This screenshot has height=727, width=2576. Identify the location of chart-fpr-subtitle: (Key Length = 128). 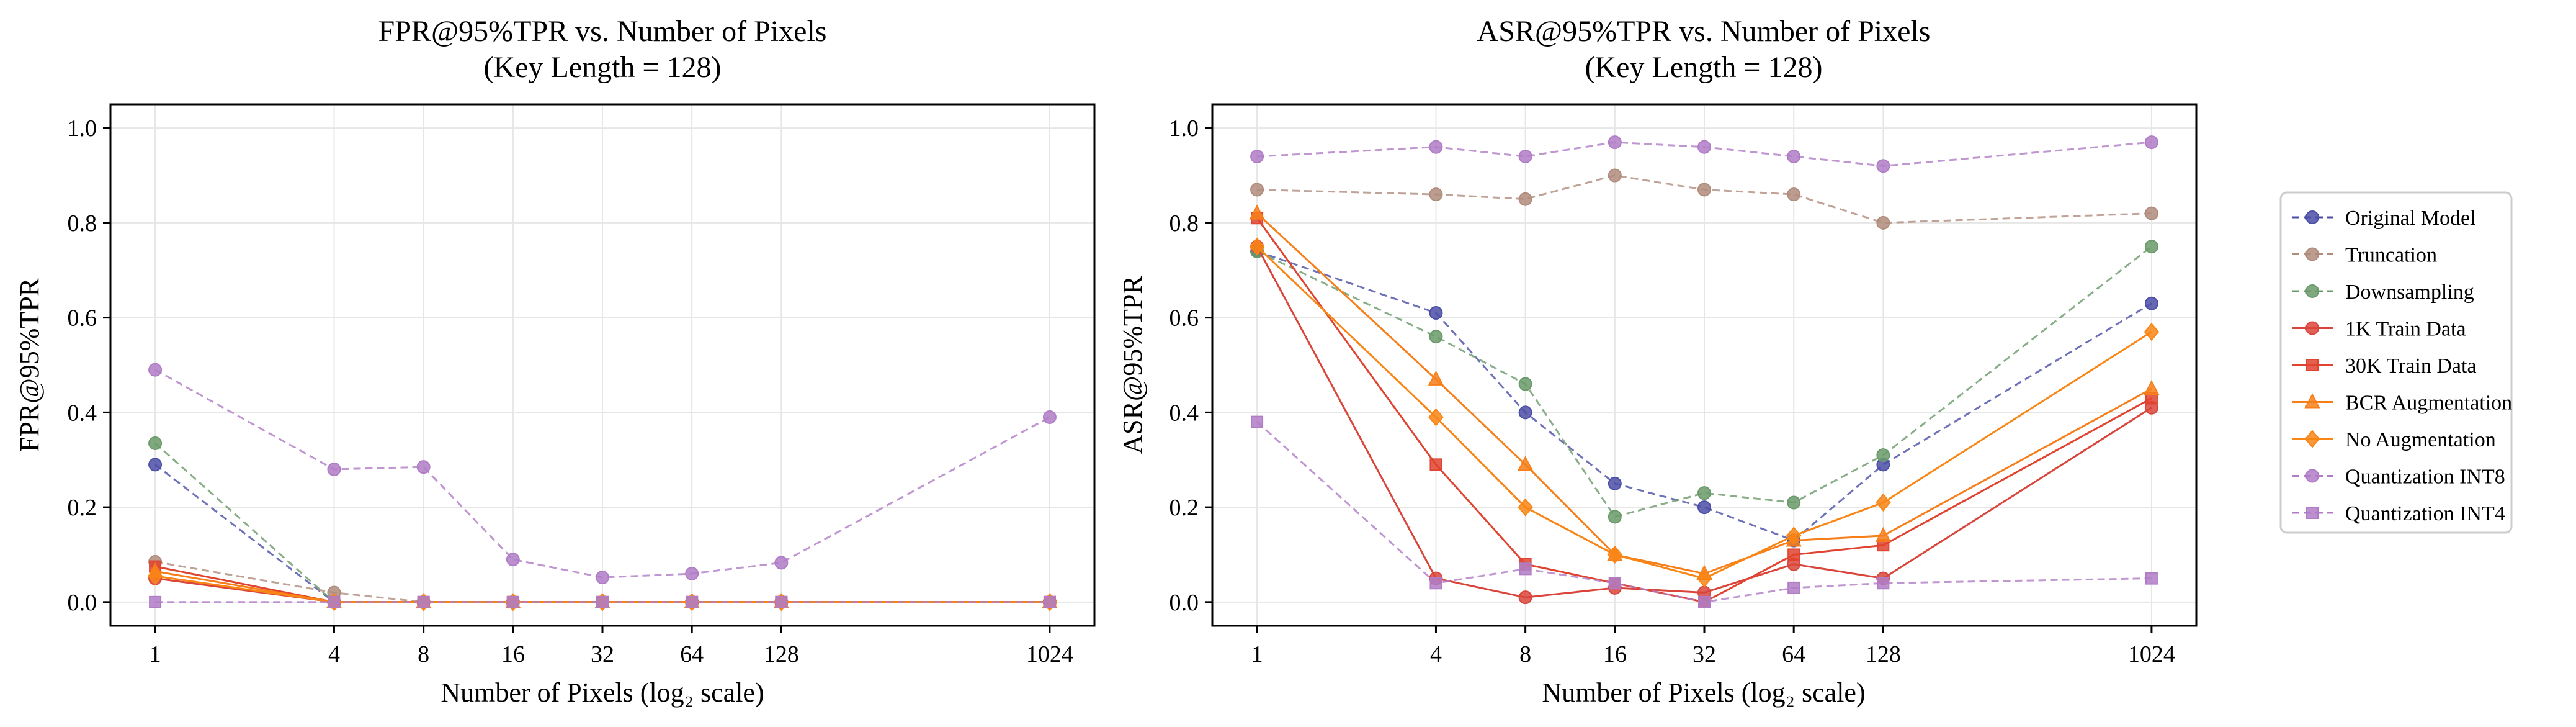
(603, 67).